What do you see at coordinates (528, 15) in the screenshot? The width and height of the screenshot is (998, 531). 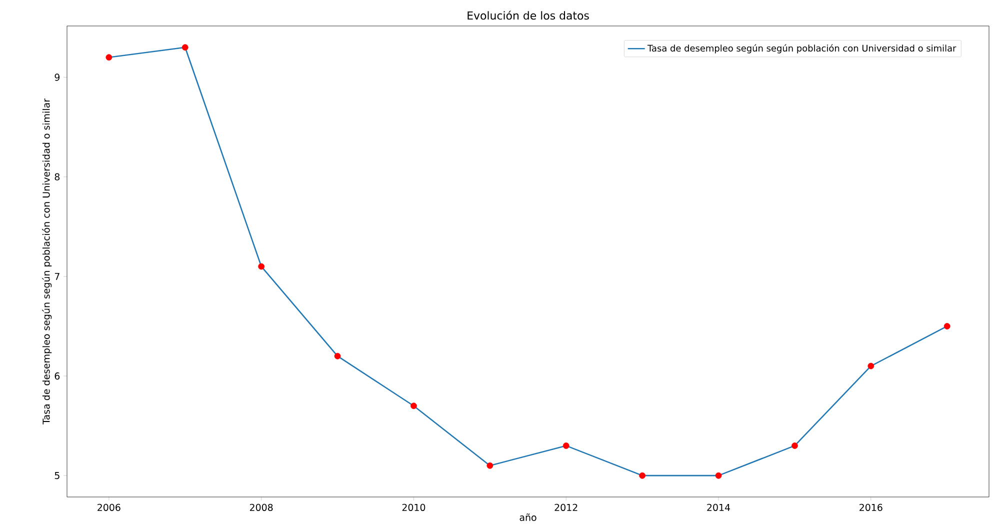 I see `chart-title: Evolución de los datos` at bounding box center [528, 15].